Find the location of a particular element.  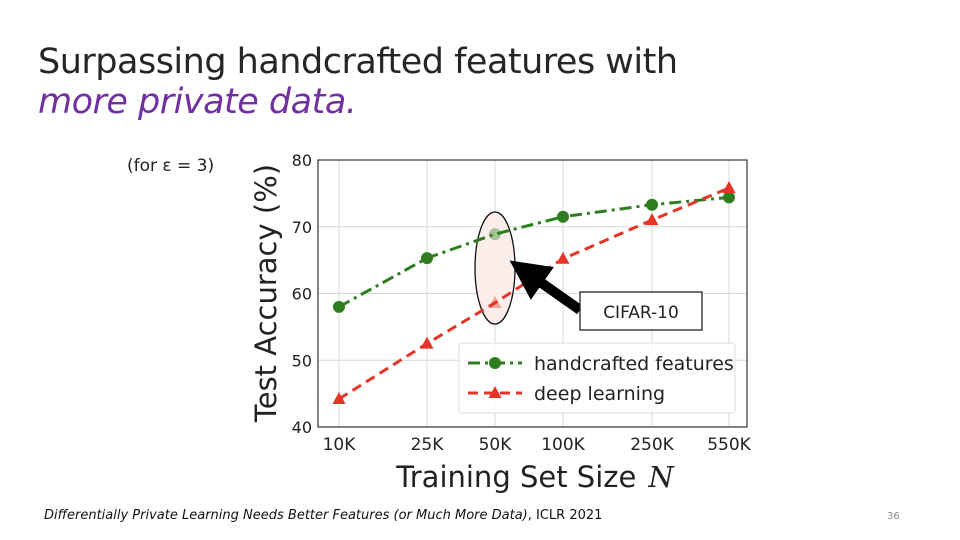

x-axis-variable: N is located at coordinates (661, 477).